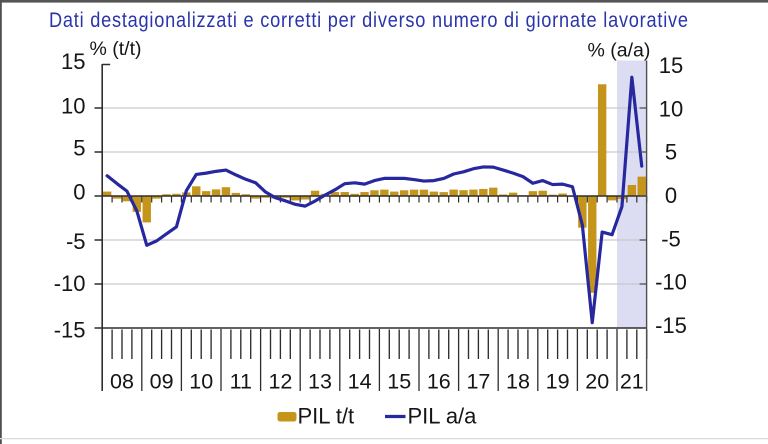 This screenshot has width=768, height=444. I want to click on svg-text: 14, so click(360, 382).